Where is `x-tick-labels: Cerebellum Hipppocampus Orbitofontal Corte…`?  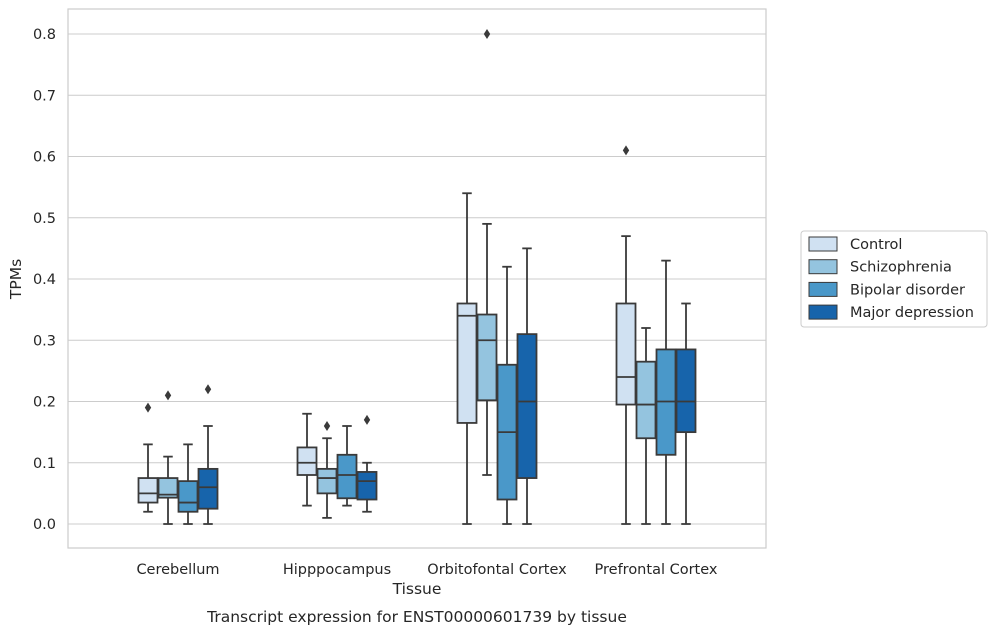 x-tick-labels: Cerebellum Hipppocampus Orbitofontal Corte… is located at coordinates (426, 570).